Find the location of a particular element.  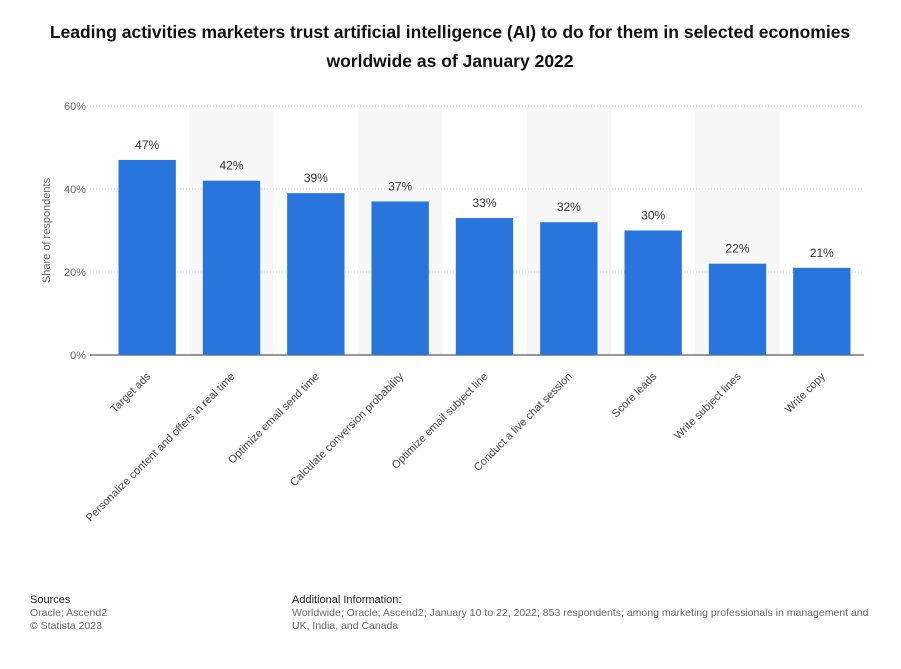

y-tick-label: 40% is located at coordinates (75, 190).